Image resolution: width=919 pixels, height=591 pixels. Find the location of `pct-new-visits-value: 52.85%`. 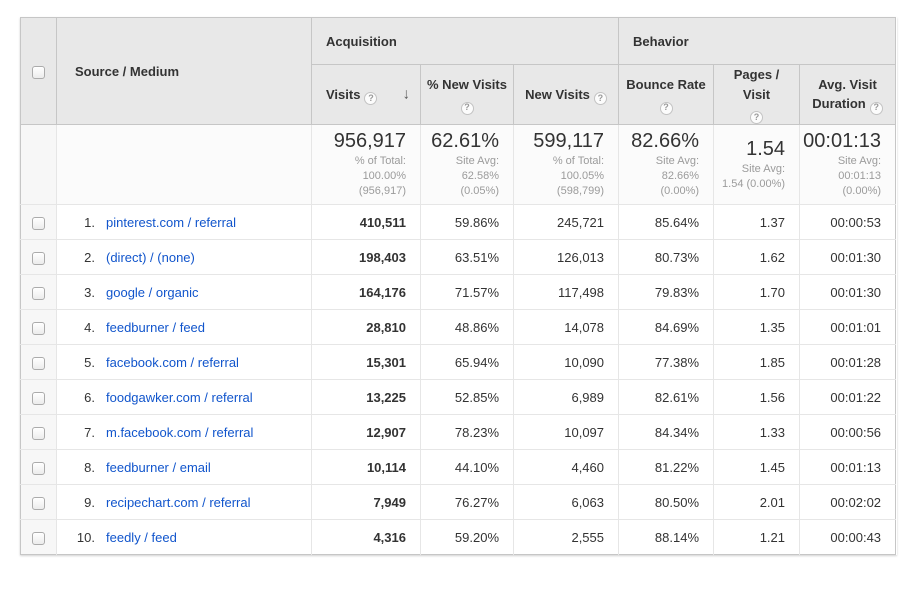

pct-new-visits-value: 52.85% is located at coordinates (467, 397).